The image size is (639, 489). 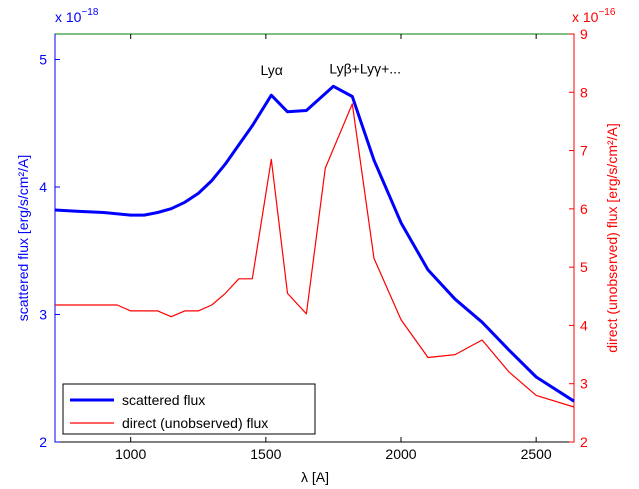 I want to click on svg-text: x 10−18, so click(x=77, y=16).